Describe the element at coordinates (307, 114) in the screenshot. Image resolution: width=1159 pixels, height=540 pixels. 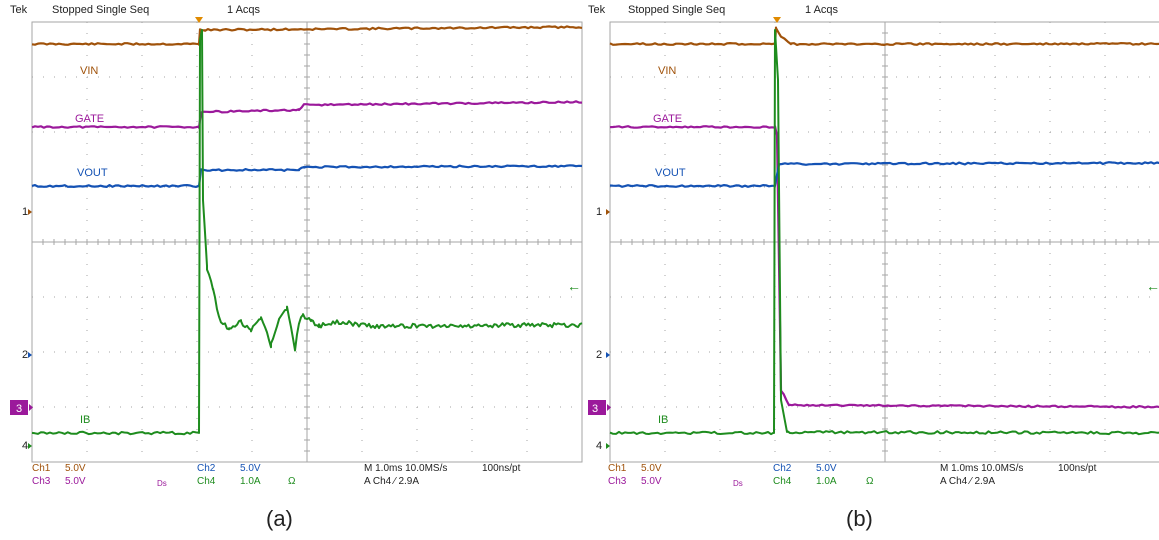
I see `gate-trace` at that location.